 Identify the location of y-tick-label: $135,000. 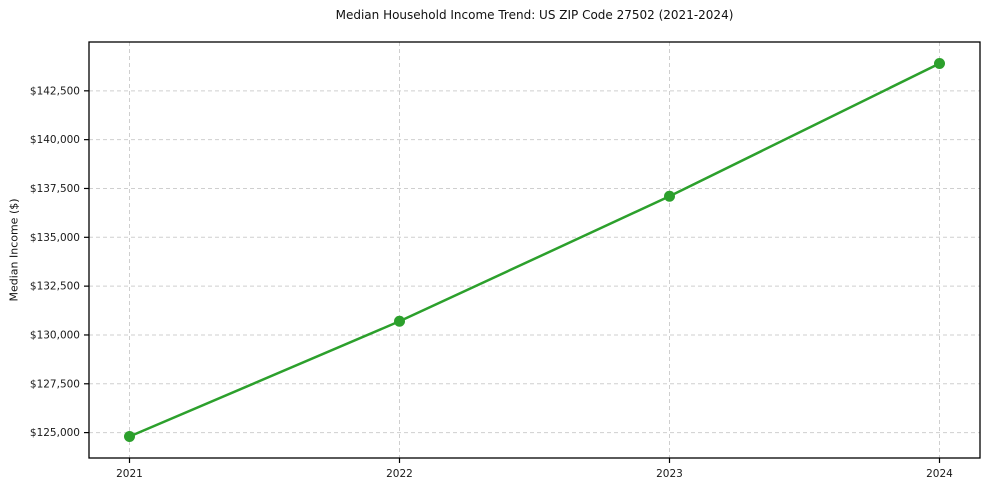
(55, 238).